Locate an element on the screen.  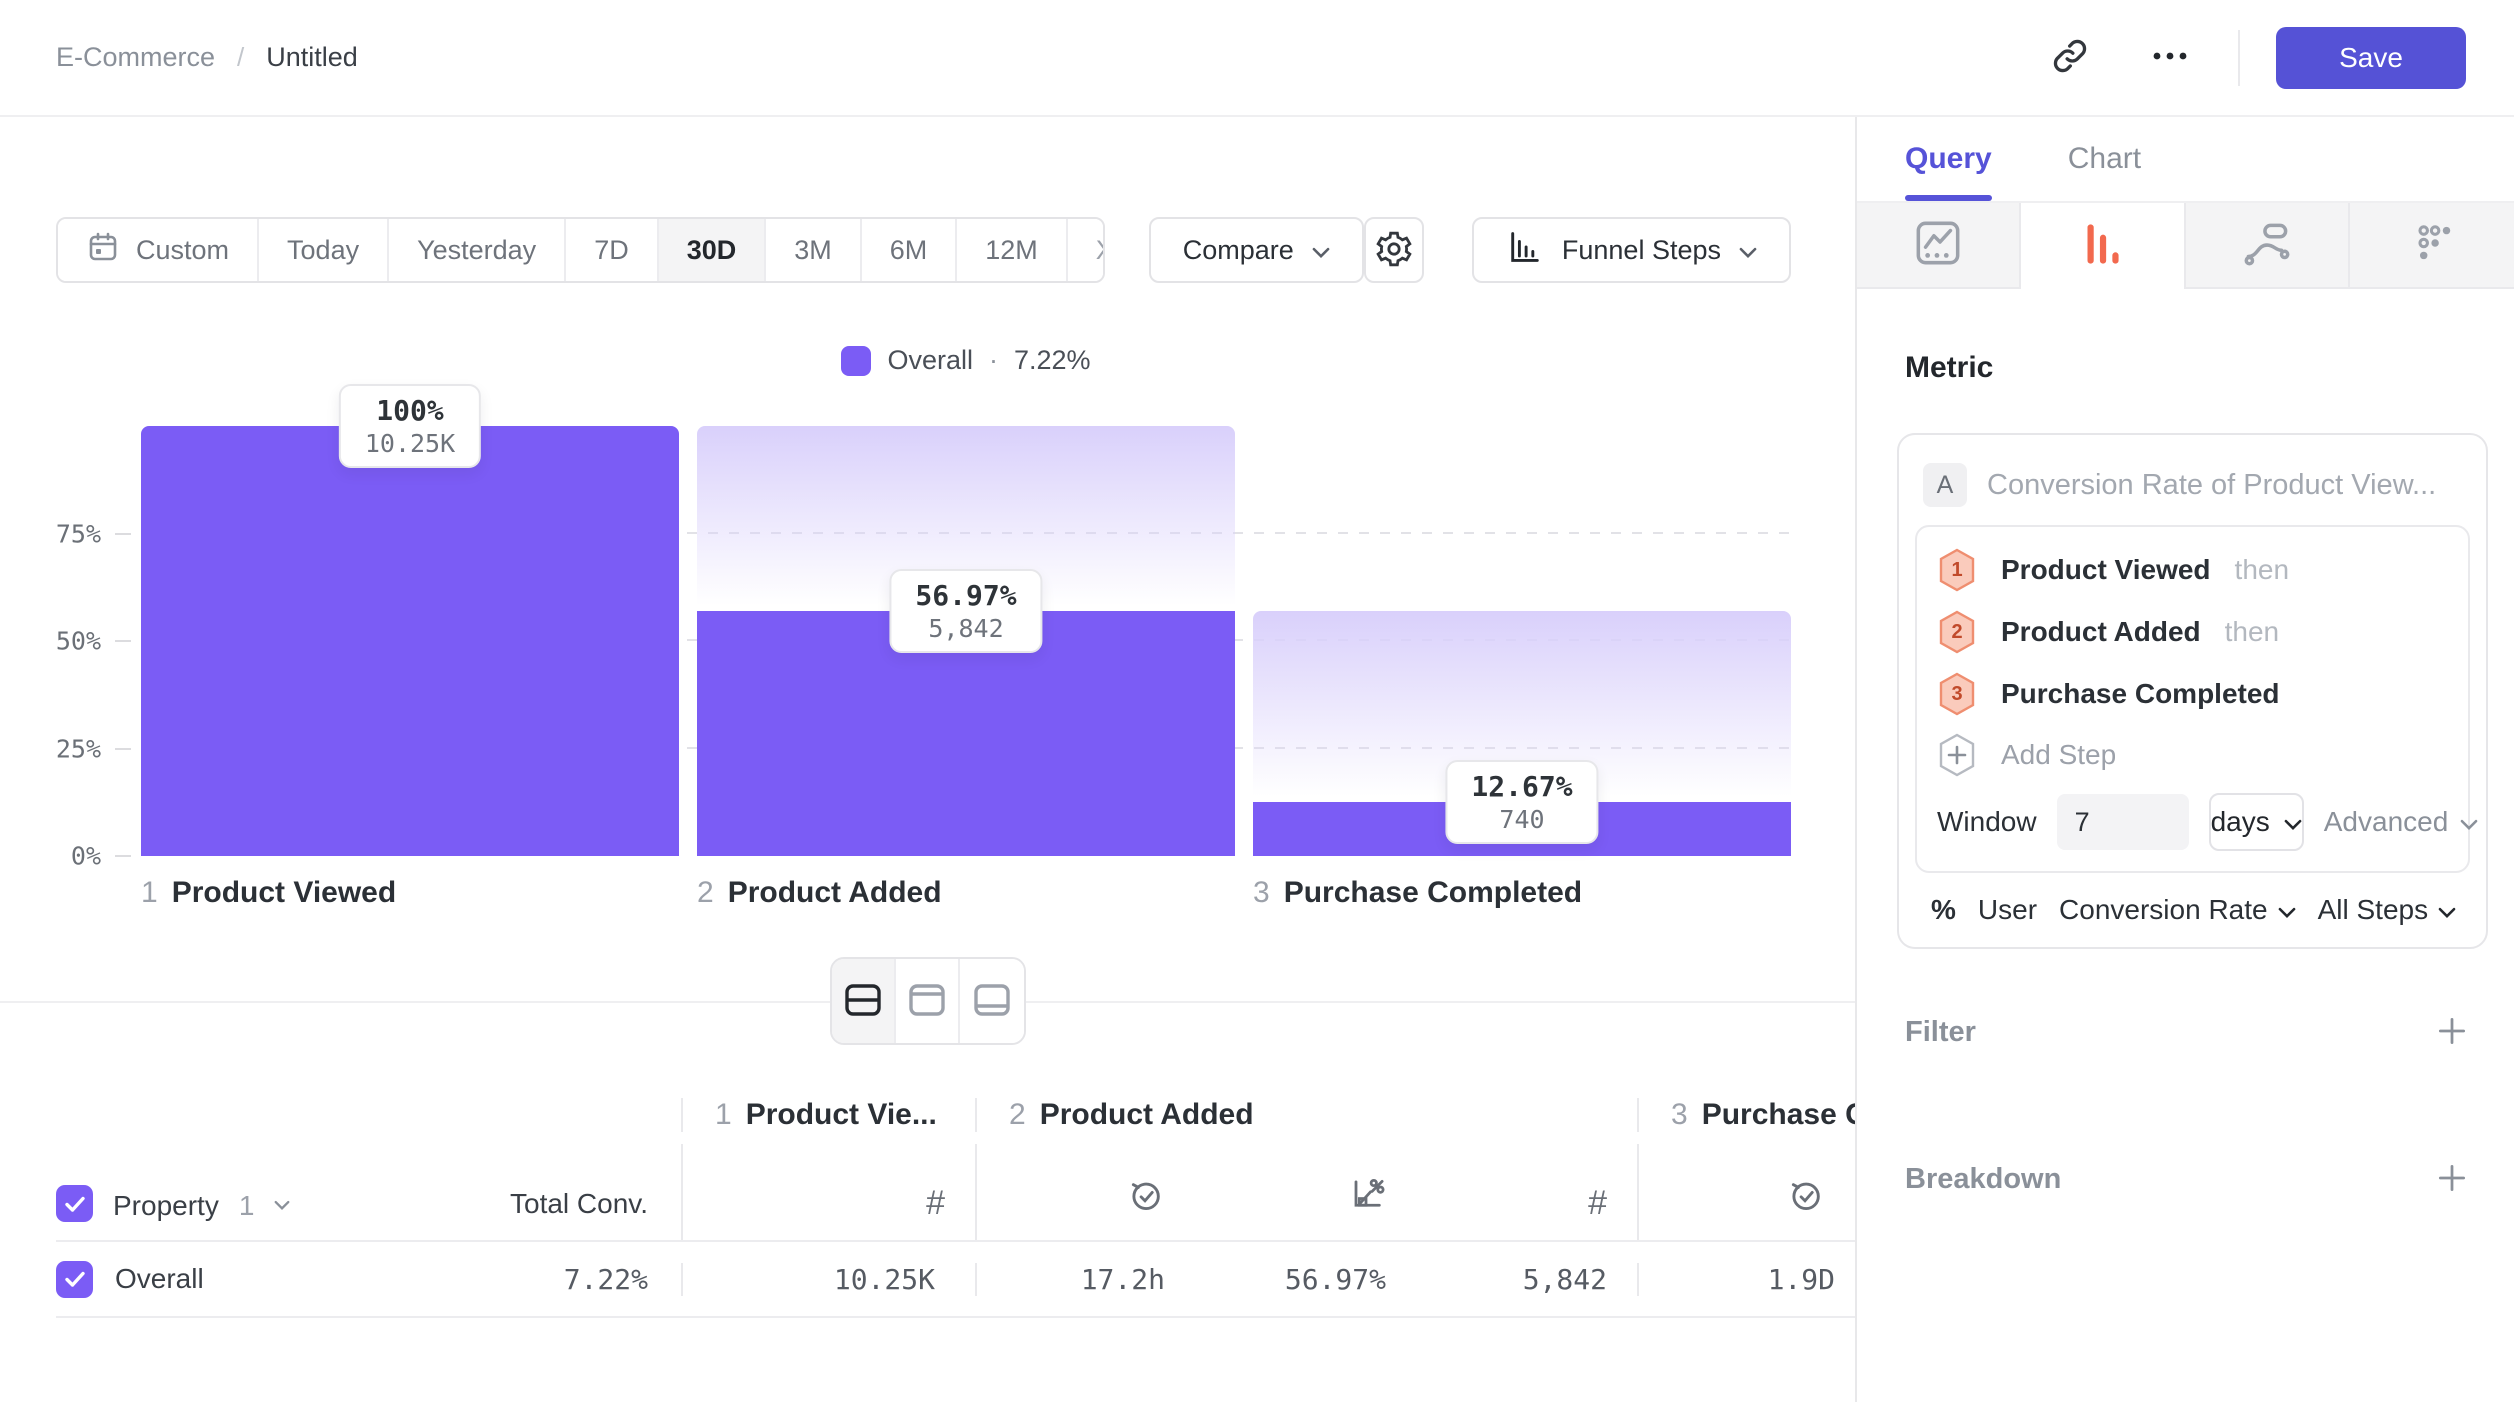
panel-divider is located at coordinates (927, 1001).